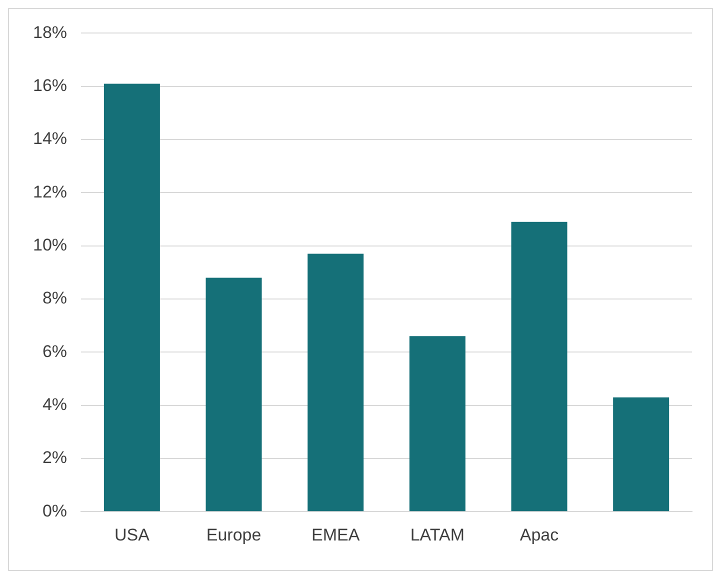 The image size is (721, 579). Describe the element at coordinates (50, 86) in the screenshot. I see `y-tick-label: 16%` at that location.